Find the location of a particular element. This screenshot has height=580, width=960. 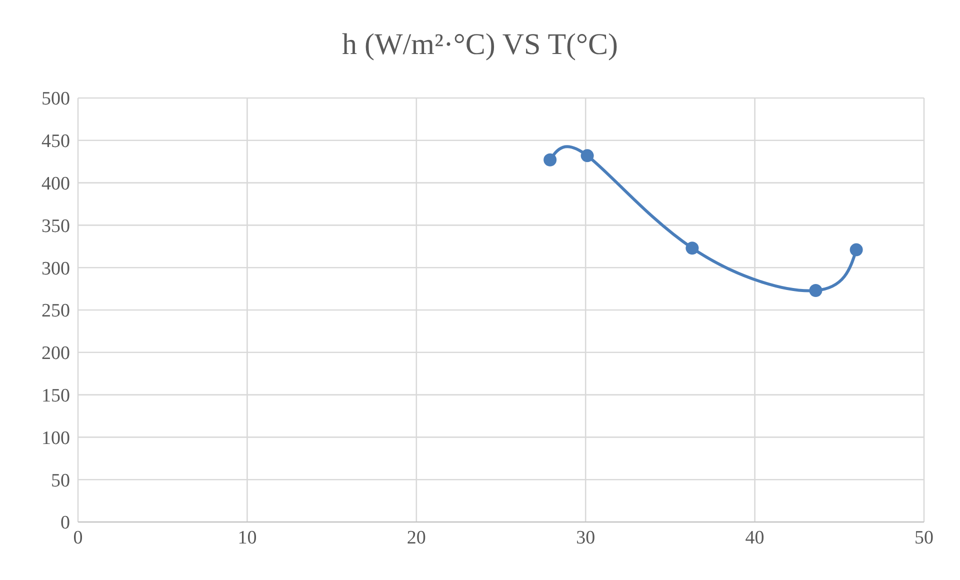

x-tick-label: 10 is located at coordinates (247, 537).